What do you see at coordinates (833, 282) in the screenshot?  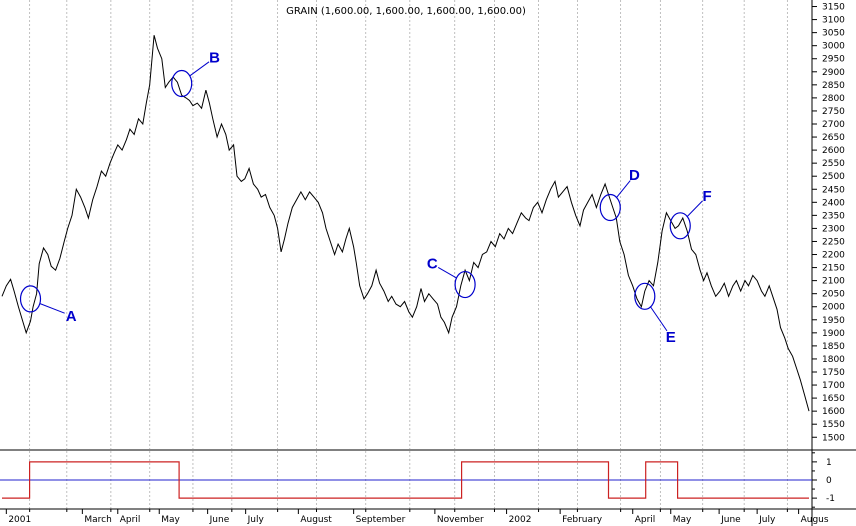 I see `y-tick-label: 2100` at bounding box center [833, 282].